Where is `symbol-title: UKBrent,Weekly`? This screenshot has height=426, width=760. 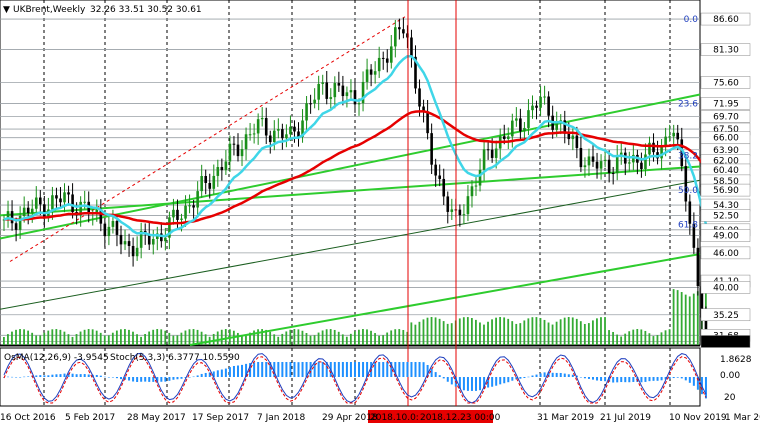
symbol-title: UKBrent,Weekly is located at coordinates (49, 10).